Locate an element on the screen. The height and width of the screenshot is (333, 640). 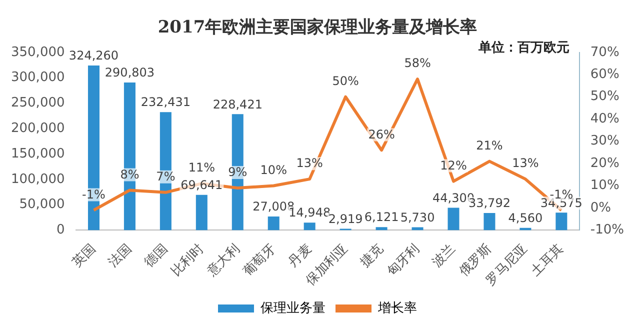
data-label: 4,560 is located at coordinates (525, 218).